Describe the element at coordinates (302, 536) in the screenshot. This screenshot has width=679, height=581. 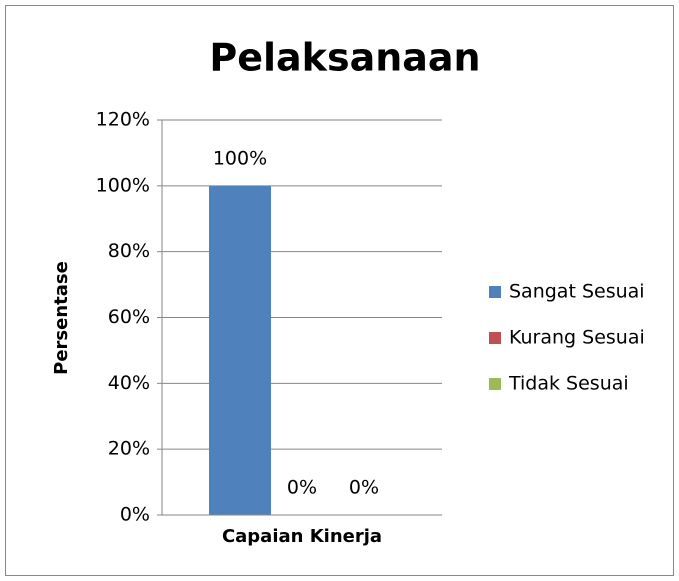
I see `x-tick-label: Capaian Kinerja` at that location.